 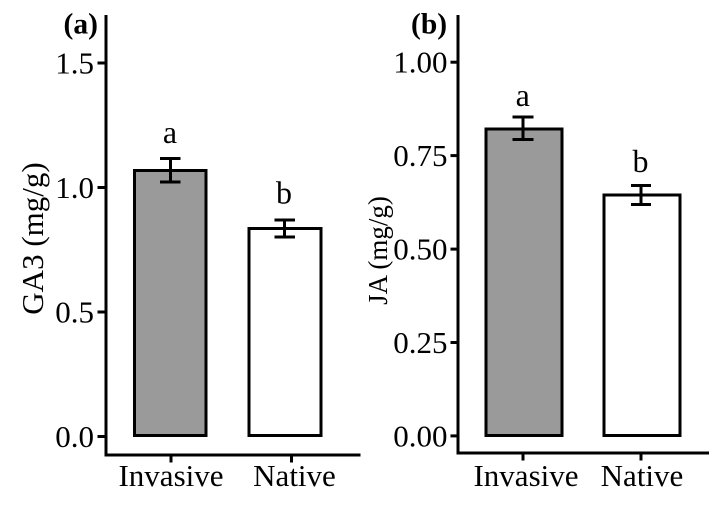 What do you see at coordinates (429, 25) in the screenshot?
I see `svg-text: (b)` at bounding box center [429, 25].